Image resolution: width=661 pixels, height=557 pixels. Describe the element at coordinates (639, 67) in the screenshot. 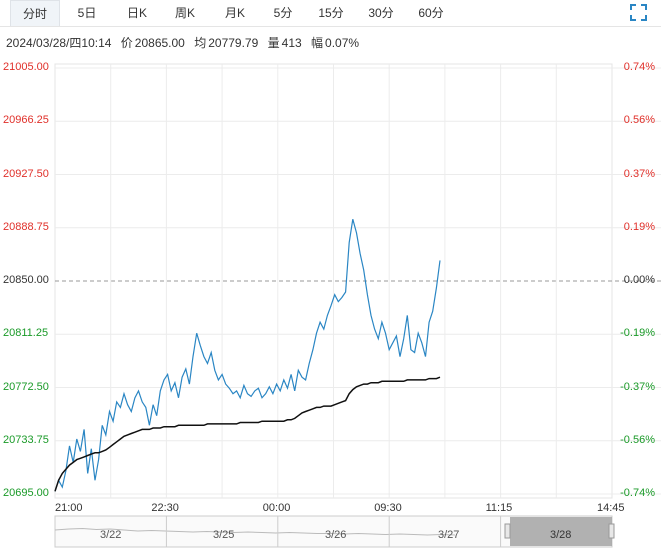

I see `y-tick-label-right: 0.74%` at that location.